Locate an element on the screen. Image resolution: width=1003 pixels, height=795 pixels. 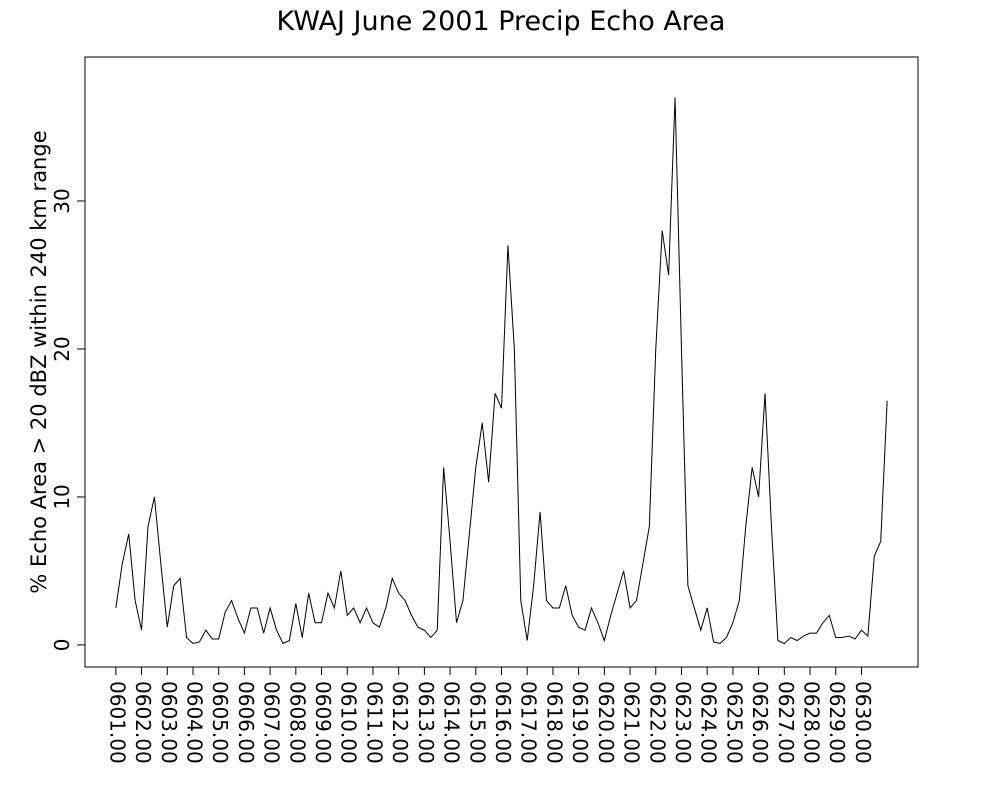
y-tick-label: 30 is located at coordinates (62, 200).